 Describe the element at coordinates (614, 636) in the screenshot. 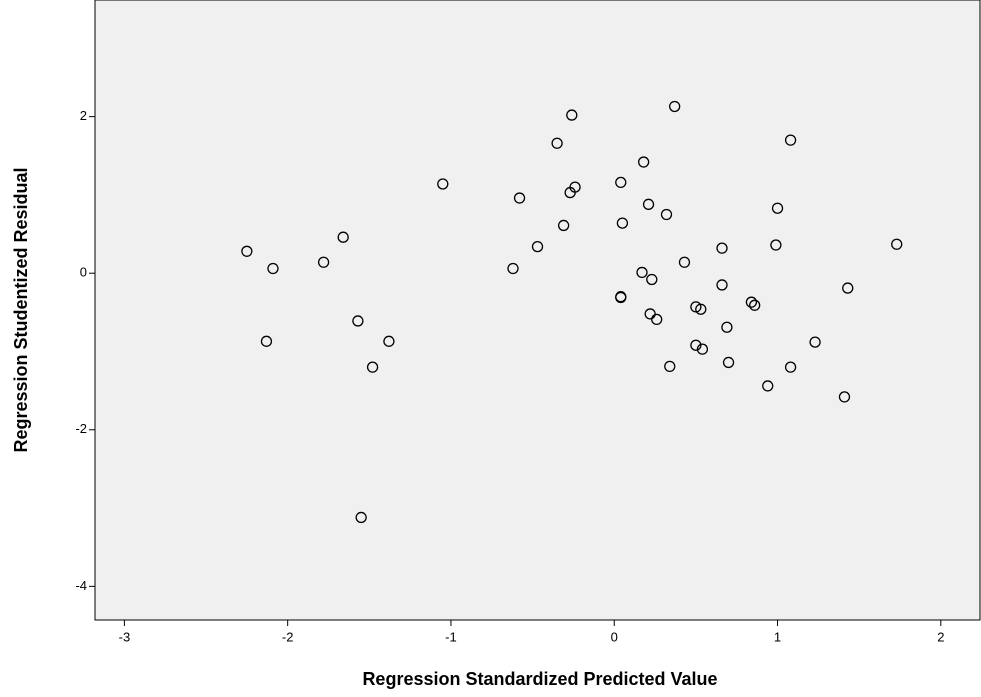

I see `x-tick-label: 0` at that location.